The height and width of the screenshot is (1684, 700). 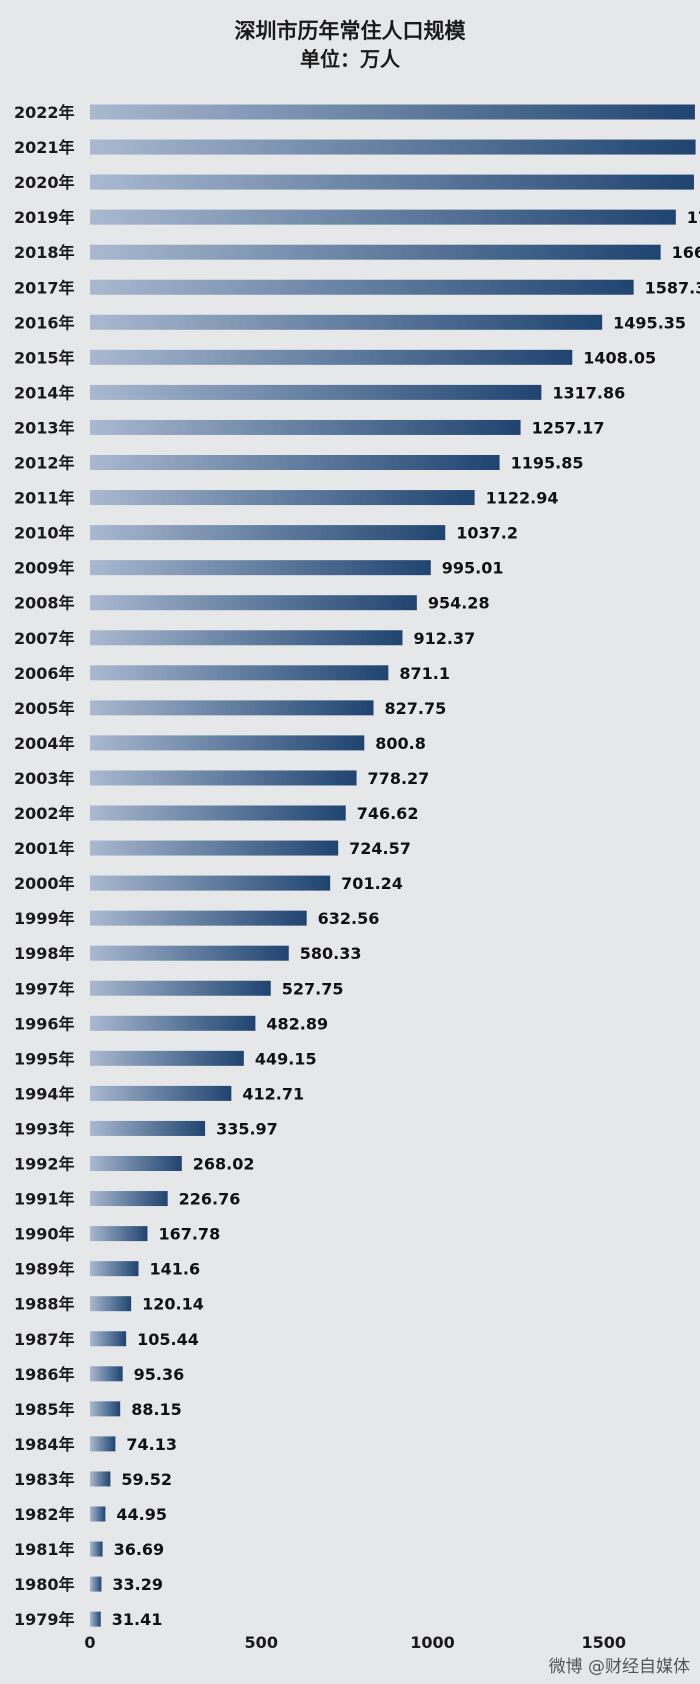 I want to click on x-axis: 0 500 1000 1500, so click(x=355, y=1642).